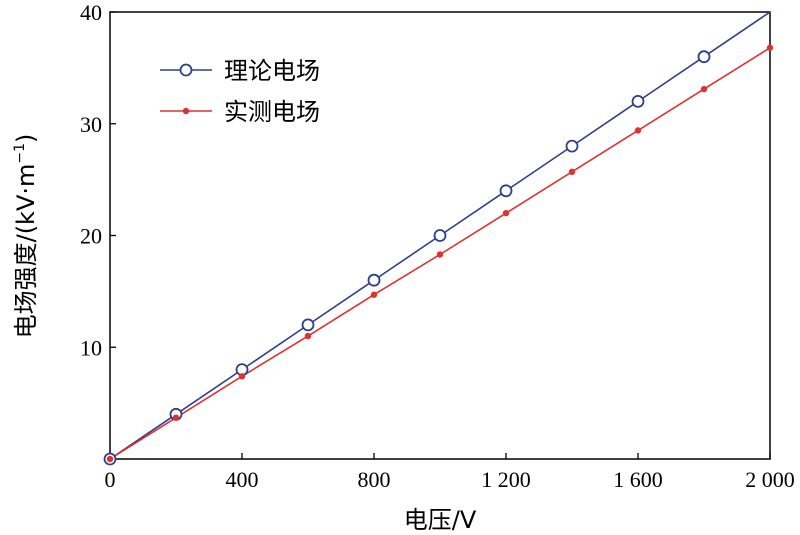 This screenshot has height=535, width=800. Describe the element at coordinates (374, 479) in the screenshot. I see `x-tick-label: 800` at that location.